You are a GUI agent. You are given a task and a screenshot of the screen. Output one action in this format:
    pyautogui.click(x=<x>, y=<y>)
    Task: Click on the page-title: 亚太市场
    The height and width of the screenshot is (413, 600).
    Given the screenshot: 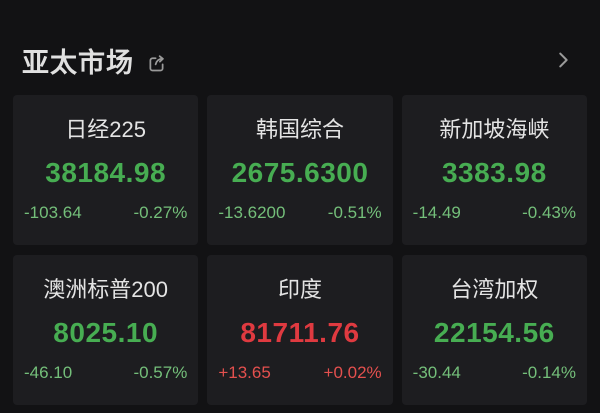 What is the action you would take?
    pyautogui.click(x=78, y=62)
    